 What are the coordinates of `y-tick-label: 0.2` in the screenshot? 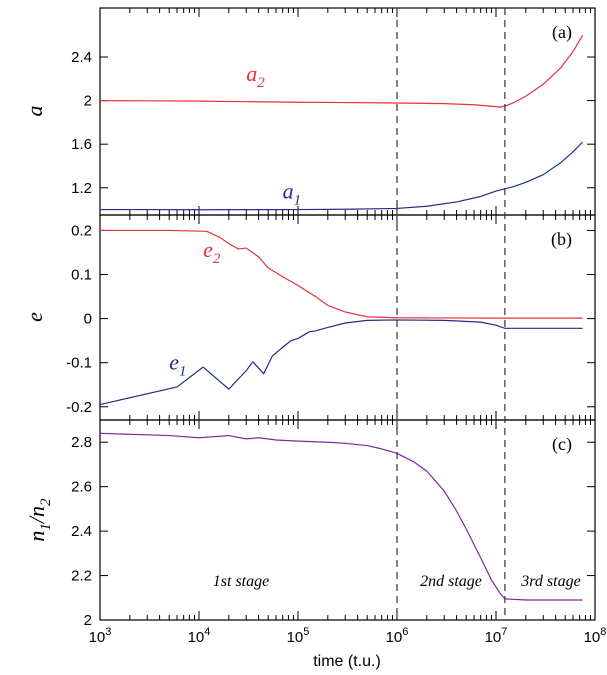 It's located at (81, 230).